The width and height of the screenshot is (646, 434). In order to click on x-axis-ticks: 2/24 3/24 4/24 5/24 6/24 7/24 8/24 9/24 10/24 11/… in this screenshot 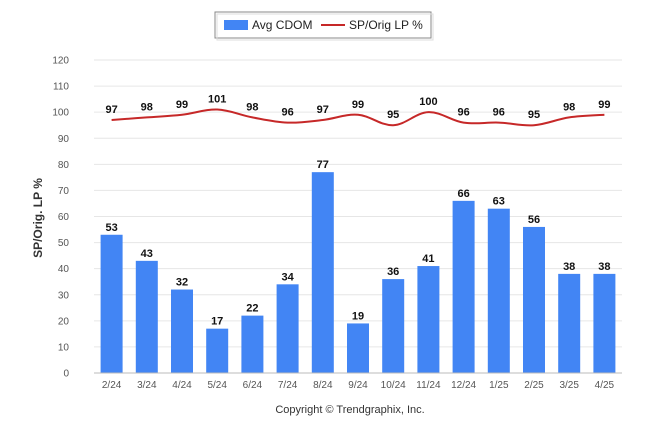, I will do `click(358, 385)`.